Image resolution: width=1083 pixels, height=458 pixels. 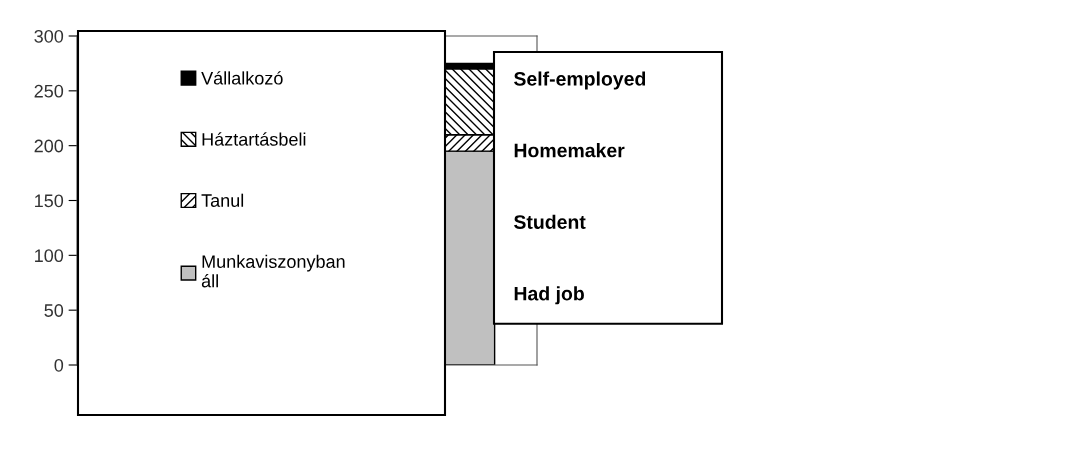 What do you see at coordinates (580, 80) in the screenshot?
I see `annotation: Self-employed` at bounding box center [580, 80].